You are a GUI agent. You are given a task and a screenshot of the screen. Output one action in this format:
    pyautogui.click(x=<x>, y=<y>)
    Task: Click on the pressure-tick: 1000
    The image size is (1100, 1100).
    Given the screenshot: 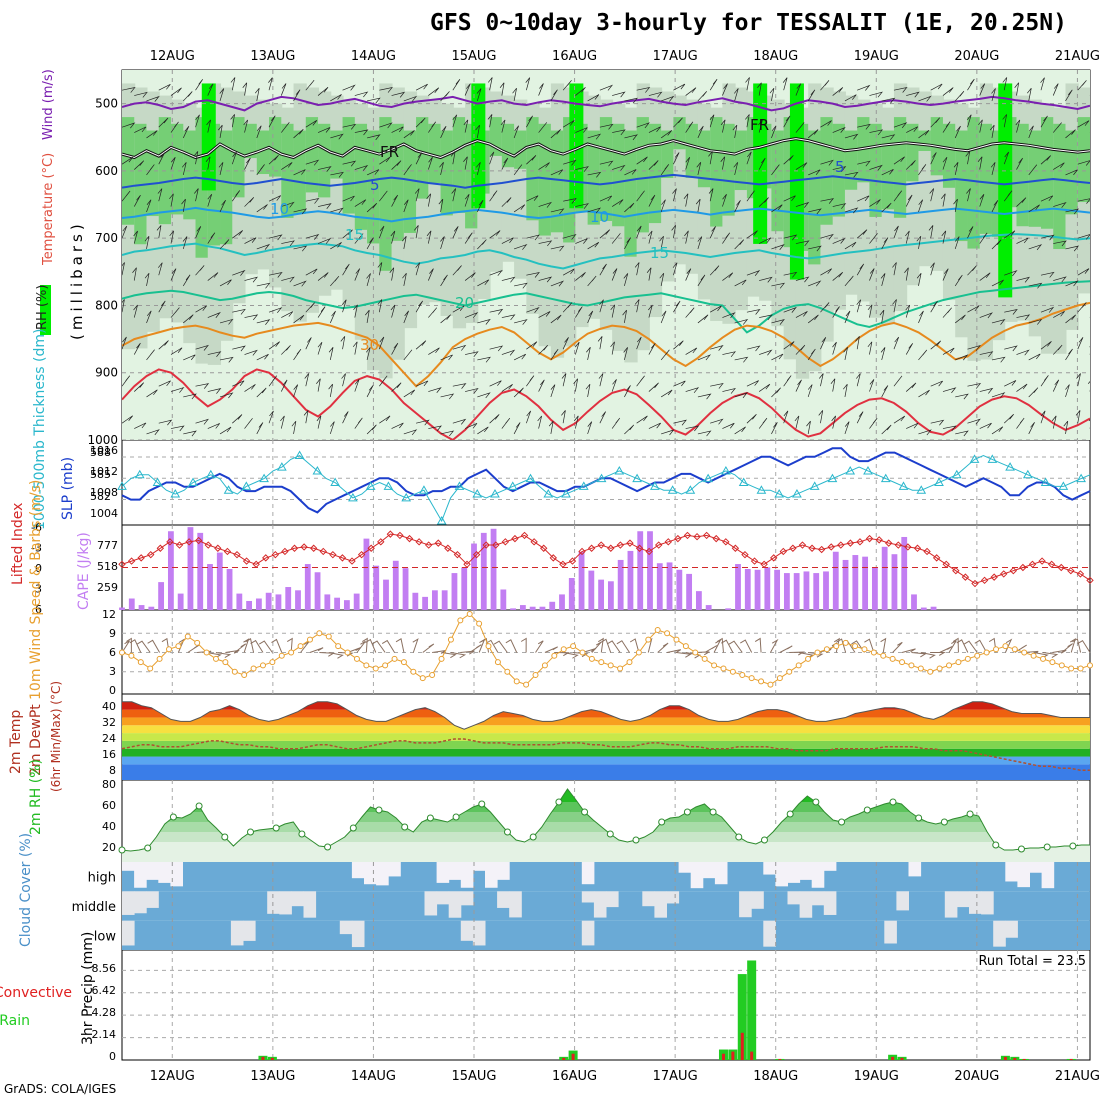 What is the action you would take?
    pyautogui.click(x=102, y=440)
    